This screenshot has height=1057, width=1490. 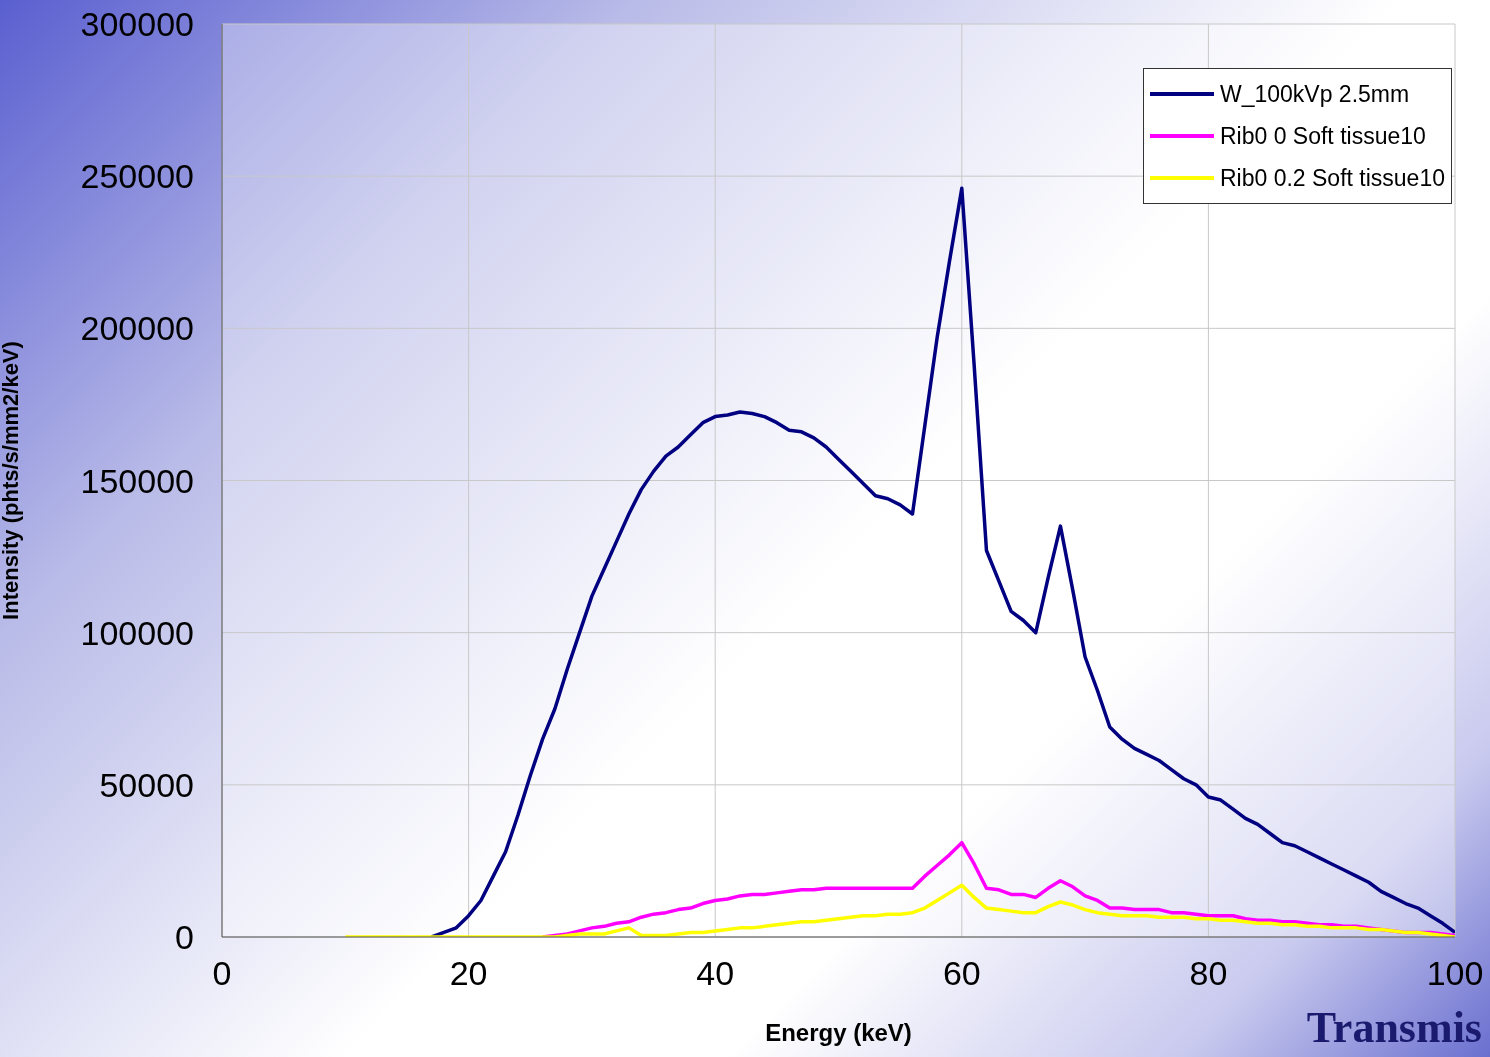 What do you see at coordinates (1322, 136) in the screenshot?
I see `legend-label: Rib0 0 Soft tissue10` at bounding box center [1322, 136].